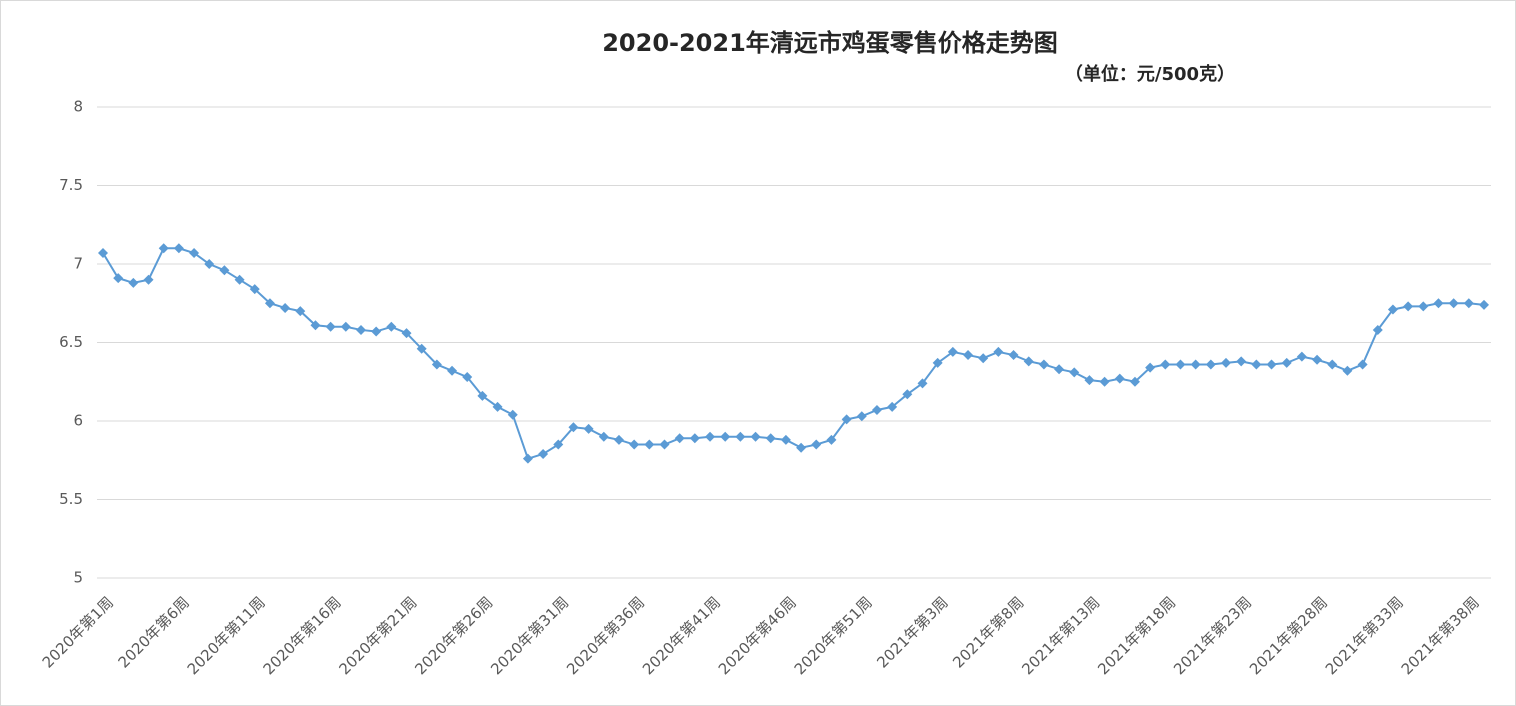 This screenshot has height=706, width=1516. Describe the element at coordinates (71, 185) in the screenshot. I see `y-tick-label: 7.5` at that location.